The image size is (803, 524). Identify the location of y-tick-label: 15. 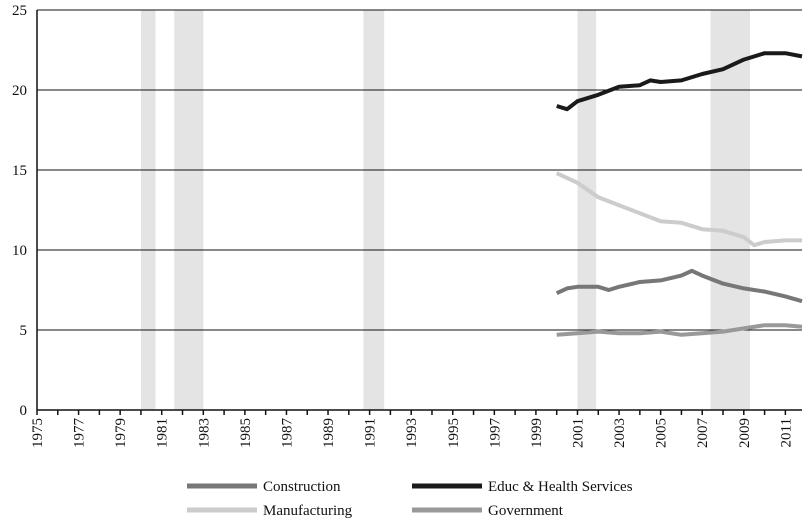
(19, 171).